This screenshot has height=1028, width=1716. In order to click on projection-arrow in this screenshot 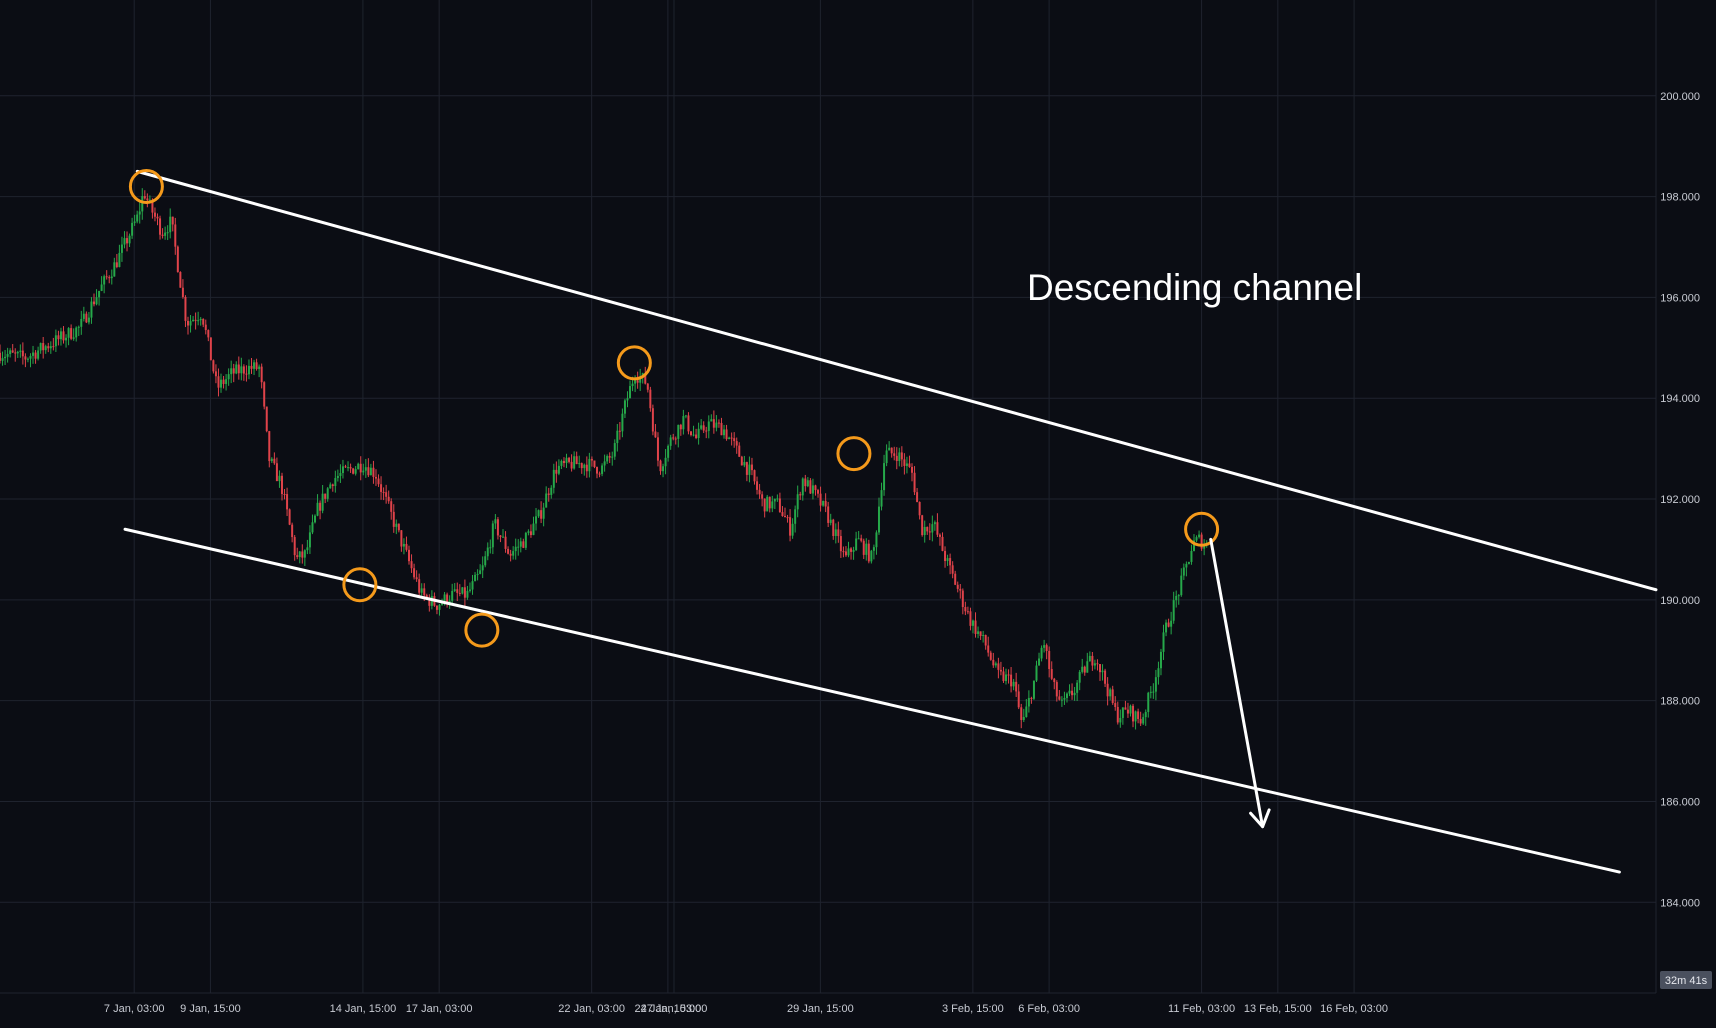, I will do `click(1240, 683)`.